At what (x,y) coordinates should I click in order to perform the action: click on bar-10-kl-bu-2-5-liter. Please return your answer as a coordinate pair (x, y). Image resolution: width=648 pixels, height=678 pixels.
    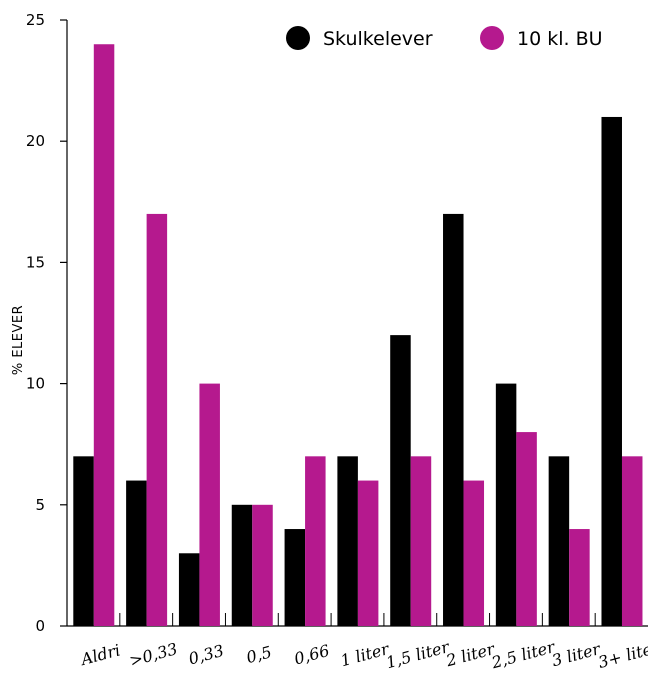
    Looking at the image, I should click on (526, 529).